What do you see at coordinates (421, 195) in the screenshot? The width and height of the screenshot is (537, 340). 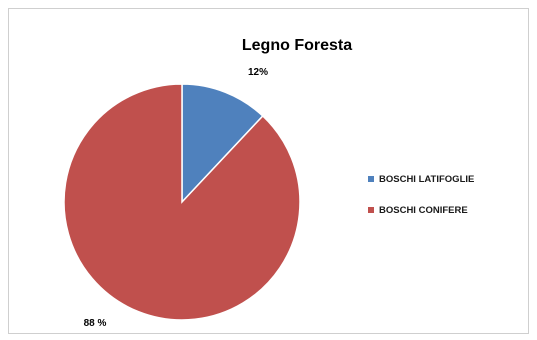 I see `legend: BOSCHI LATIFOGLIE BOSCHI CONIFERE` at bounding box center [421, 195].